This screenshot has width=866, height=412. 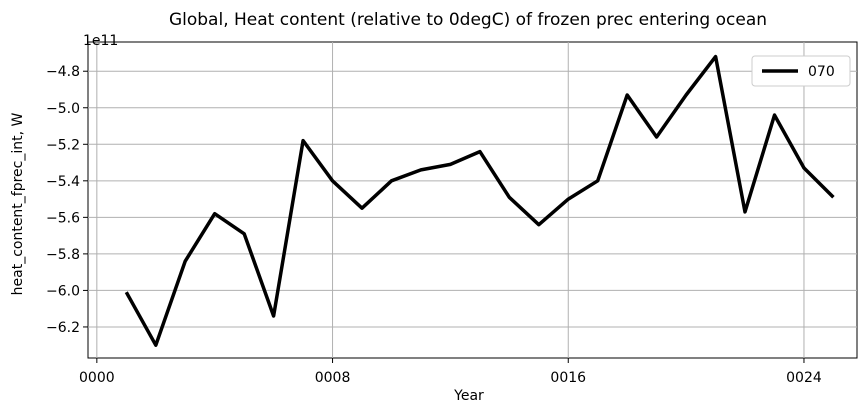 What do you see at coordinates (97, 378) in the screenshot?
I see `x-tick-label: 0000` at bounding box center [97, 378].